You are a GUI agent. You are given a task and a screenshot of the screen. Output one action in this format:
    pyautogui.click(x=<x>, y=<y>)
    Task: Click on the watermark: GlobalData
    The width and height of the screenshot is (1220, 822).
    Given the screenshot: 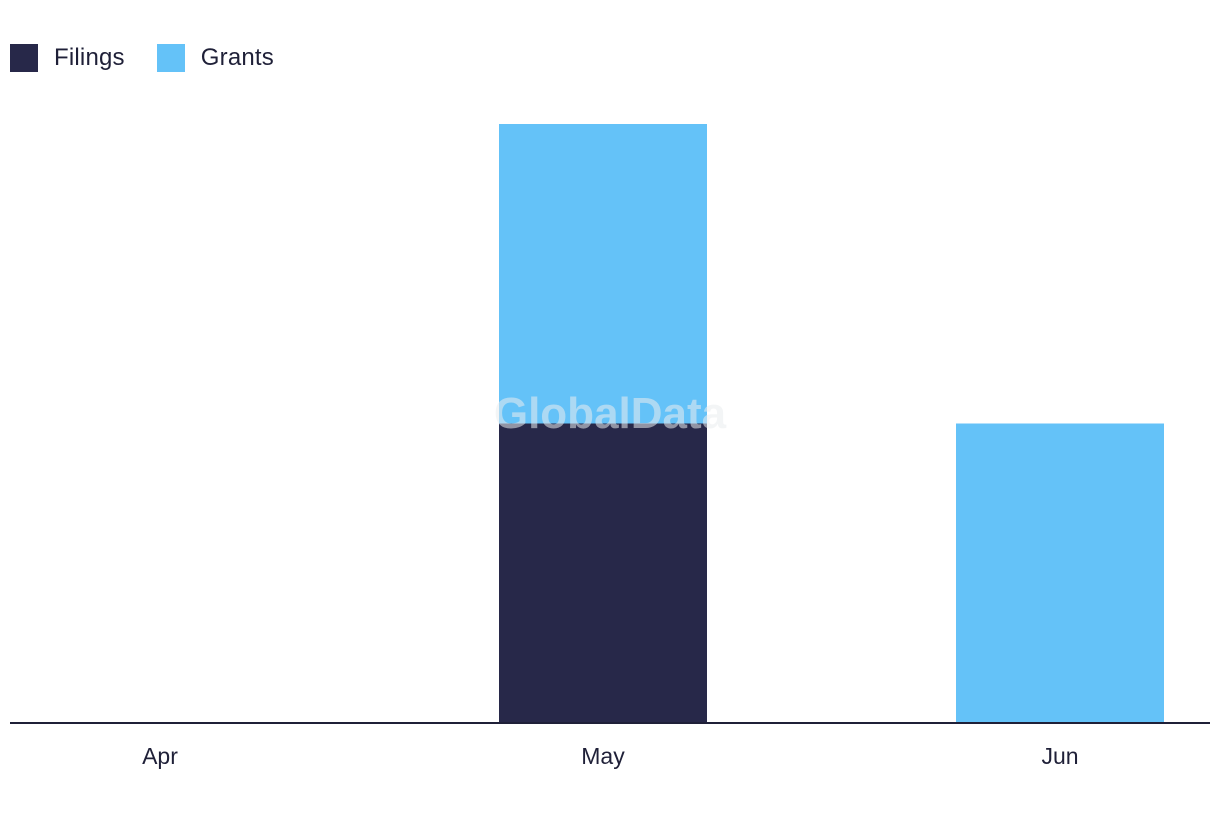 What is the action you would take?
    pyautogui.click(x=610, y=413)
    